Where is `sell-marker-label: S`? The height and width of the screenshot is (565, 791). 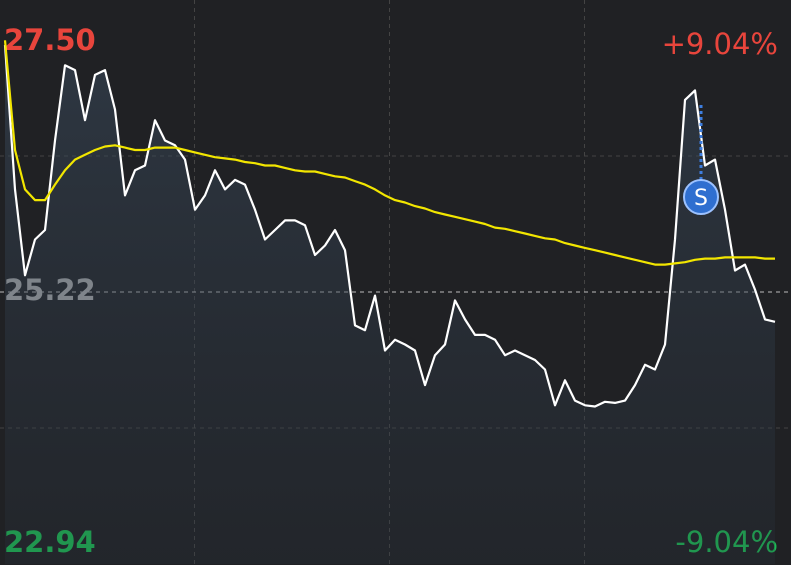 sell-marker-label: S is located at coordinates (701, 198).